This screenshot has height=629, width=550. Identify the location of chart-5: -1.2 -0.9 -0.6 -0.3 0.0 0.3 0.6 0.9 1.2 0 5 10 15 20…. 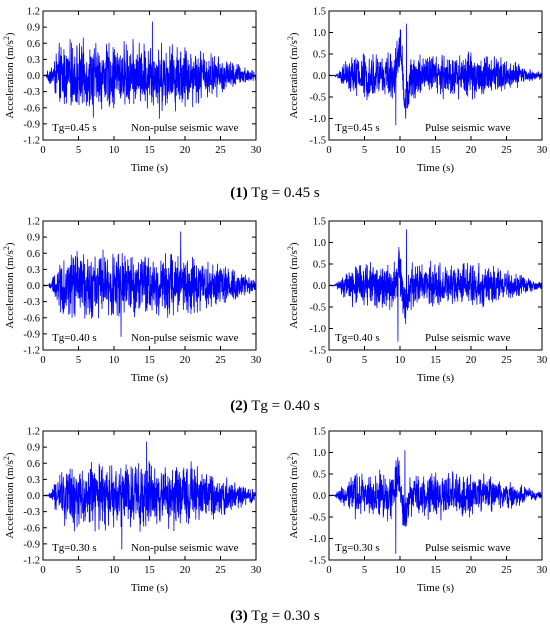
(131, 511).